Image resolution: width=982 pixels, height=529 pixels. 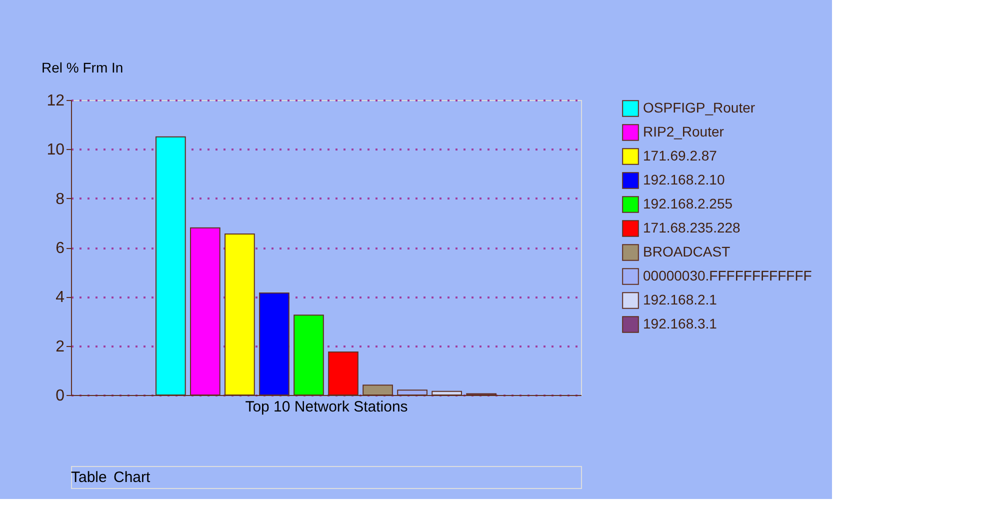 I want to click on y-tick-label: 6, so click(x=60, y=248).